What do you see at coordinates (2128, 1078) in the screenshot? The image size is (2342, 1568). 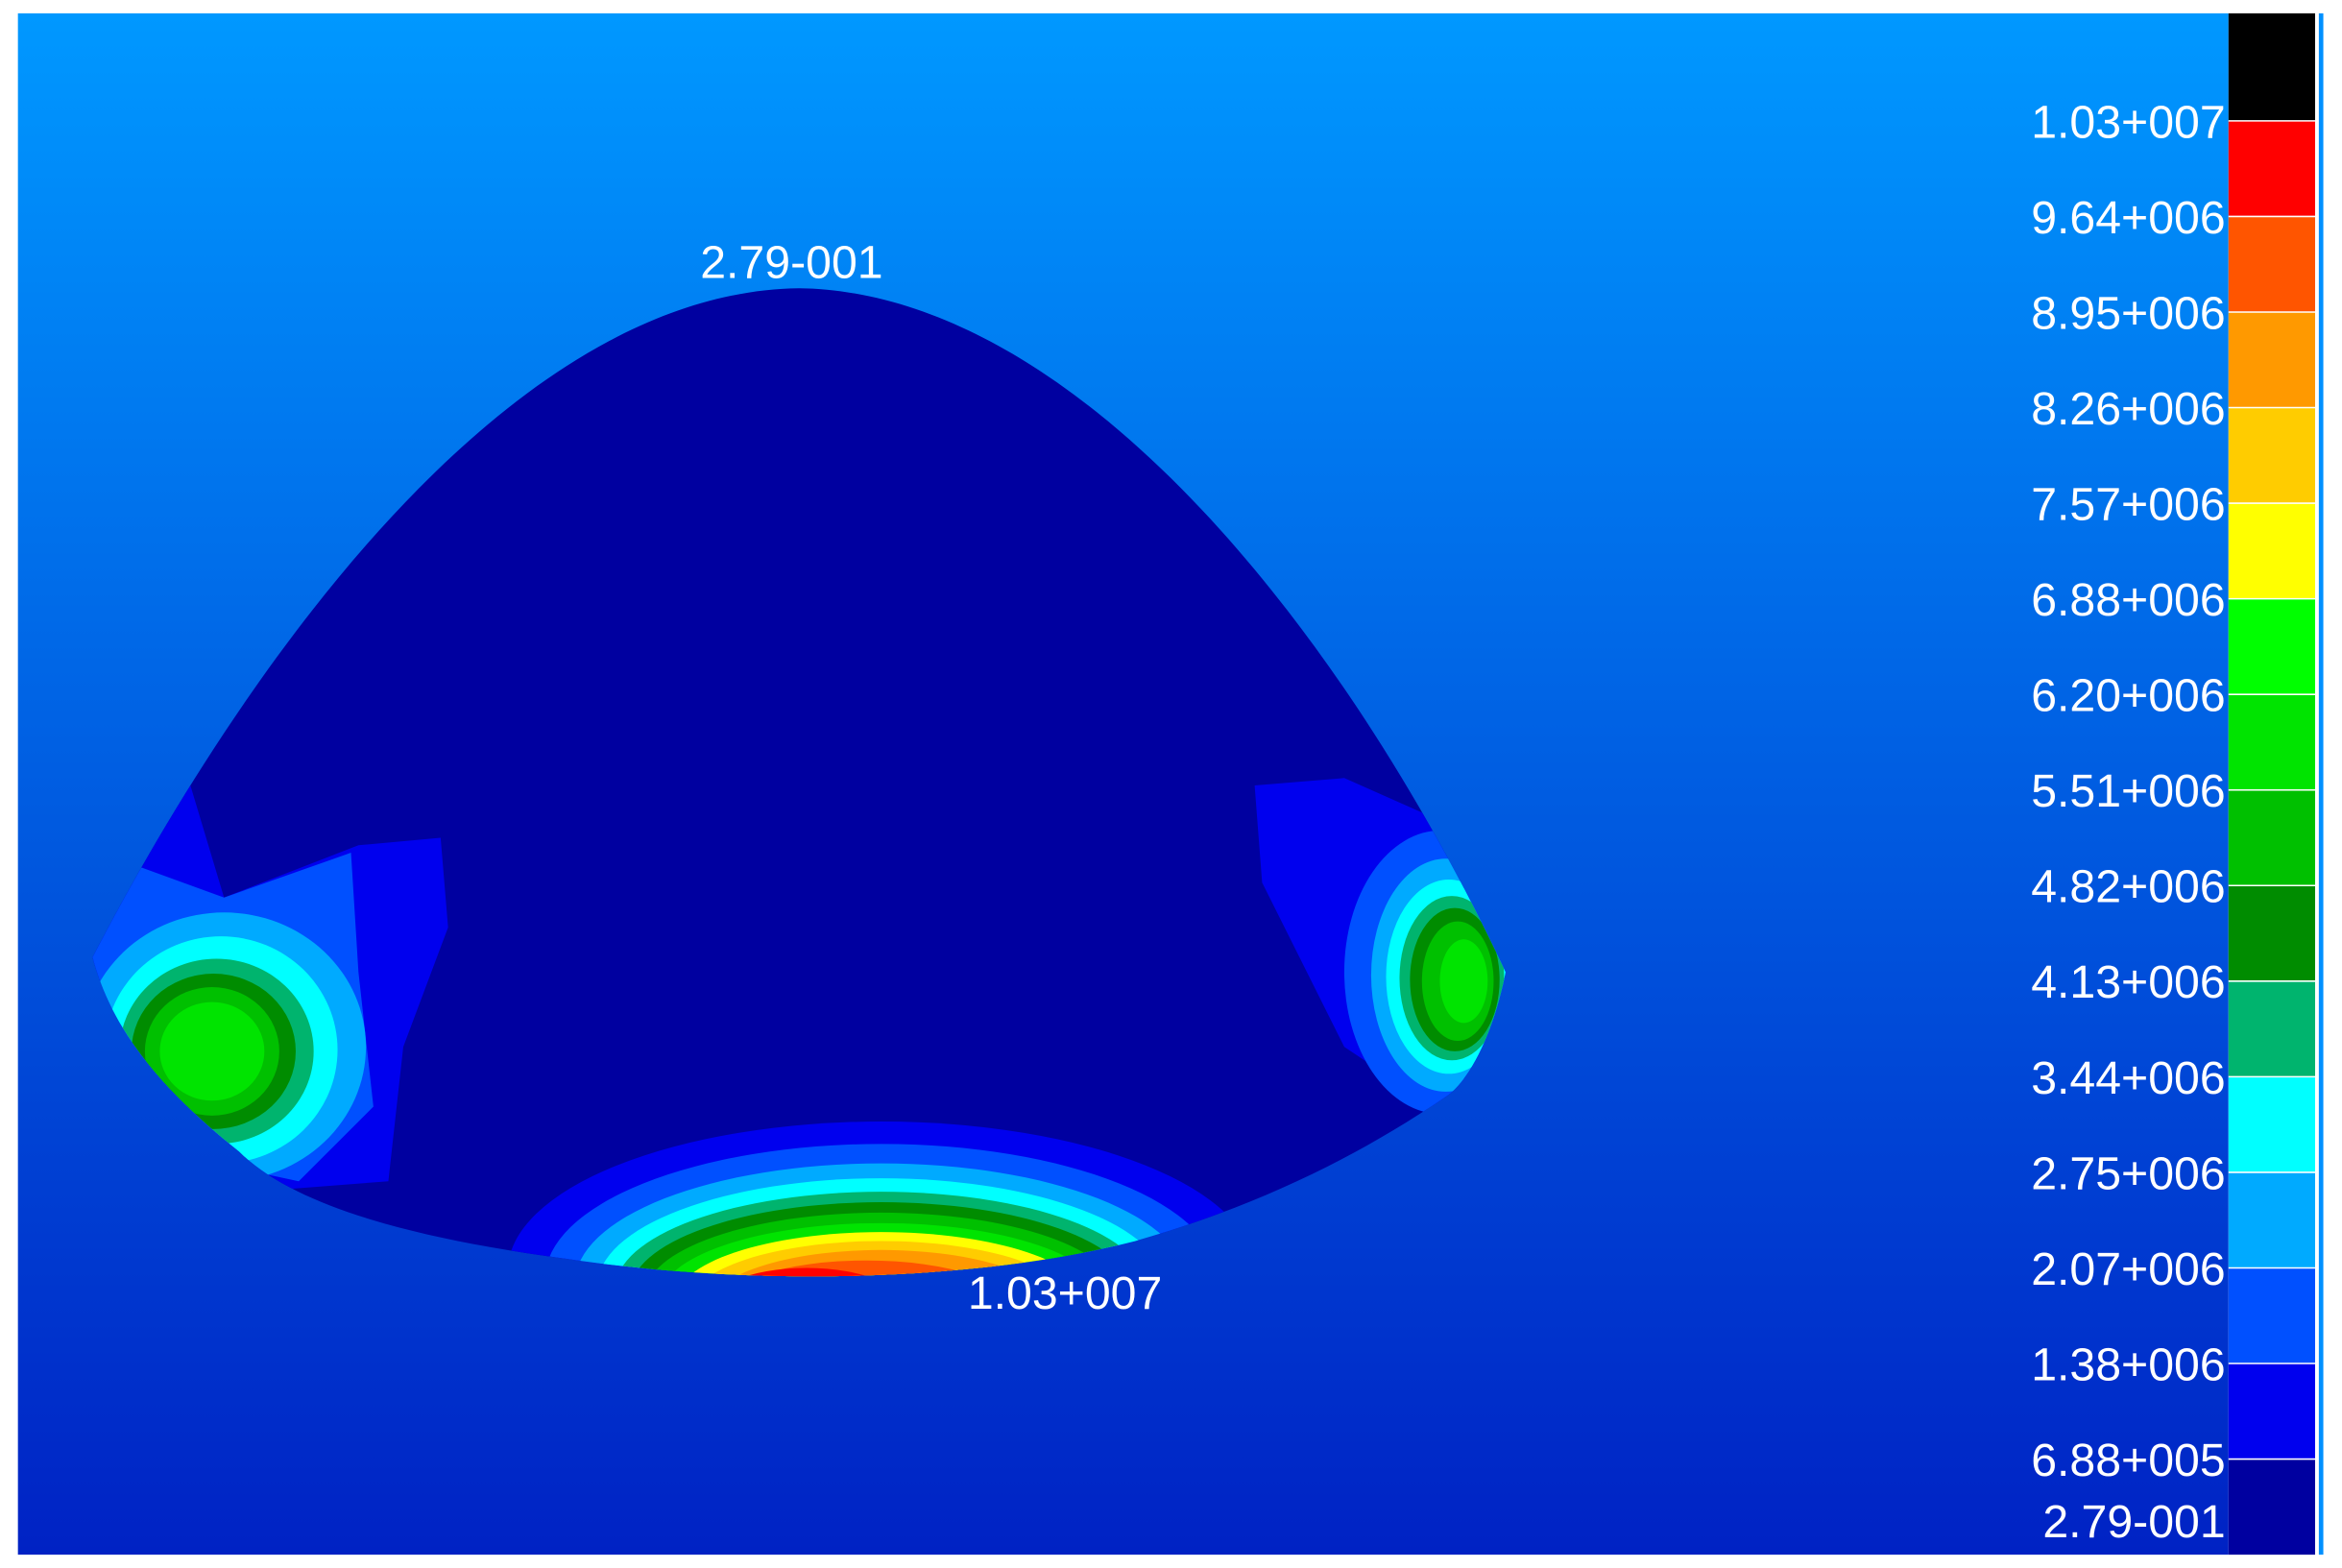 I see `legend-label: 3.44+006` at bounding box center [2128, 1078].